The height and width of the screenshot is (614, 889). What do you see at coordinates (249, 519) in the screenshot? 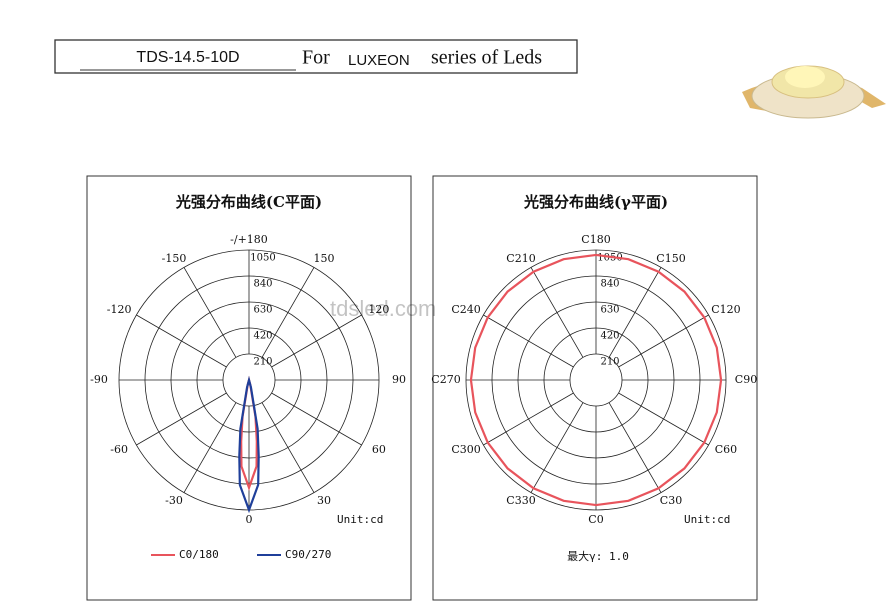
I see `angle-label: 0` at bounding box center [249, 519].